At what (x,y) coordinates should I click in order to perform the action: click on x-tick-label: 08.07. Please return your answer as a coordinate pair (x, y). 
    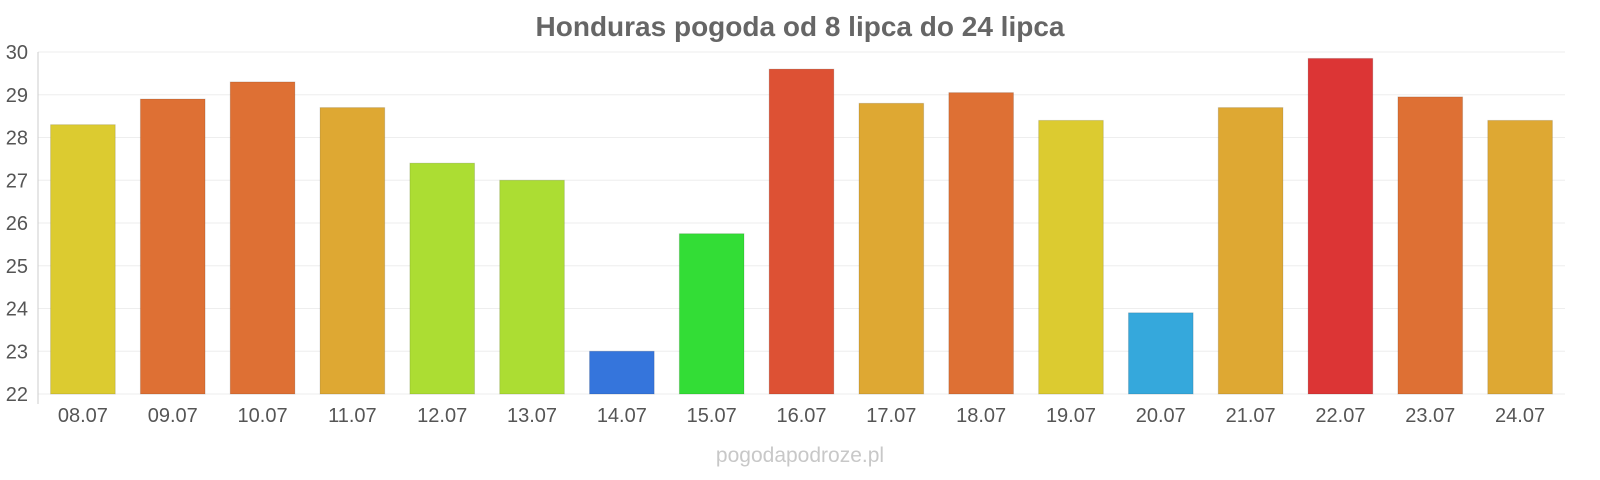
    Looking at the image, I should click on (83, 416).